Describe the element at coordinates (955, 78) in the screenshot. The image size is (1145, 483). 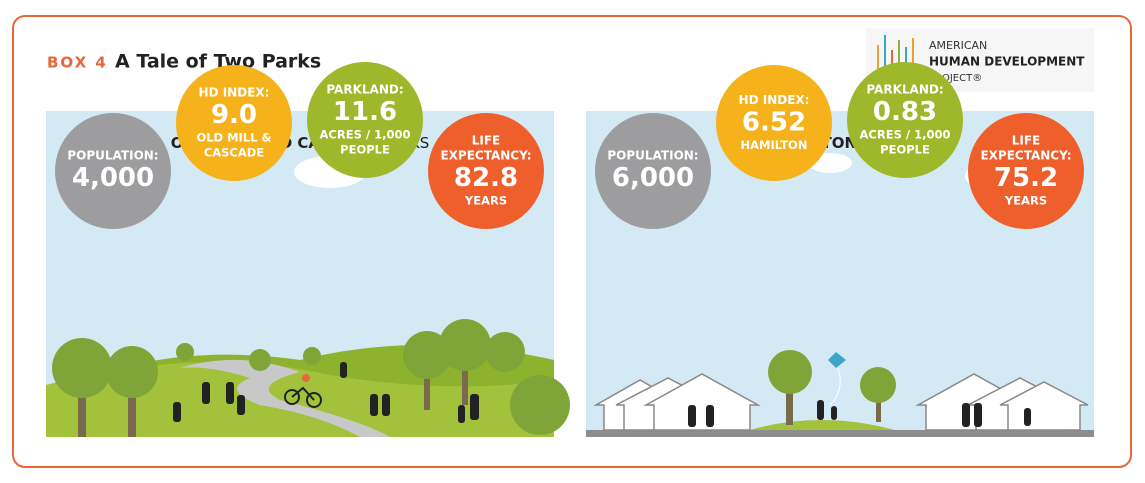
I see `logo-text: PROJECT®` at that location.